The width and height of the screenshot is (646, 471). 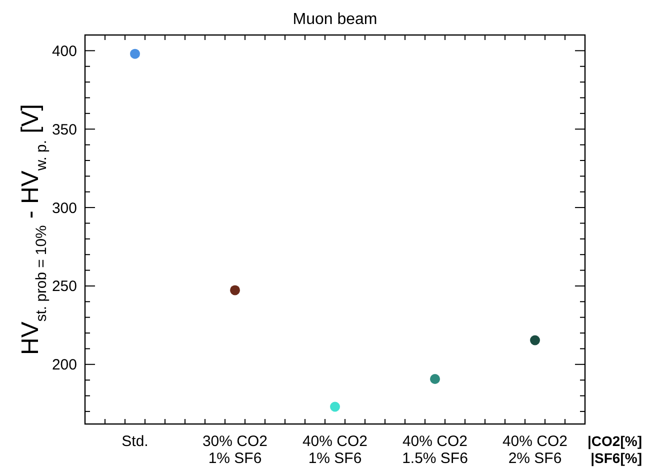 What do you see at coordinates (64, 129) in the screenshot?
I see `y-tick-label: 350` at bounding box center [64, 129].